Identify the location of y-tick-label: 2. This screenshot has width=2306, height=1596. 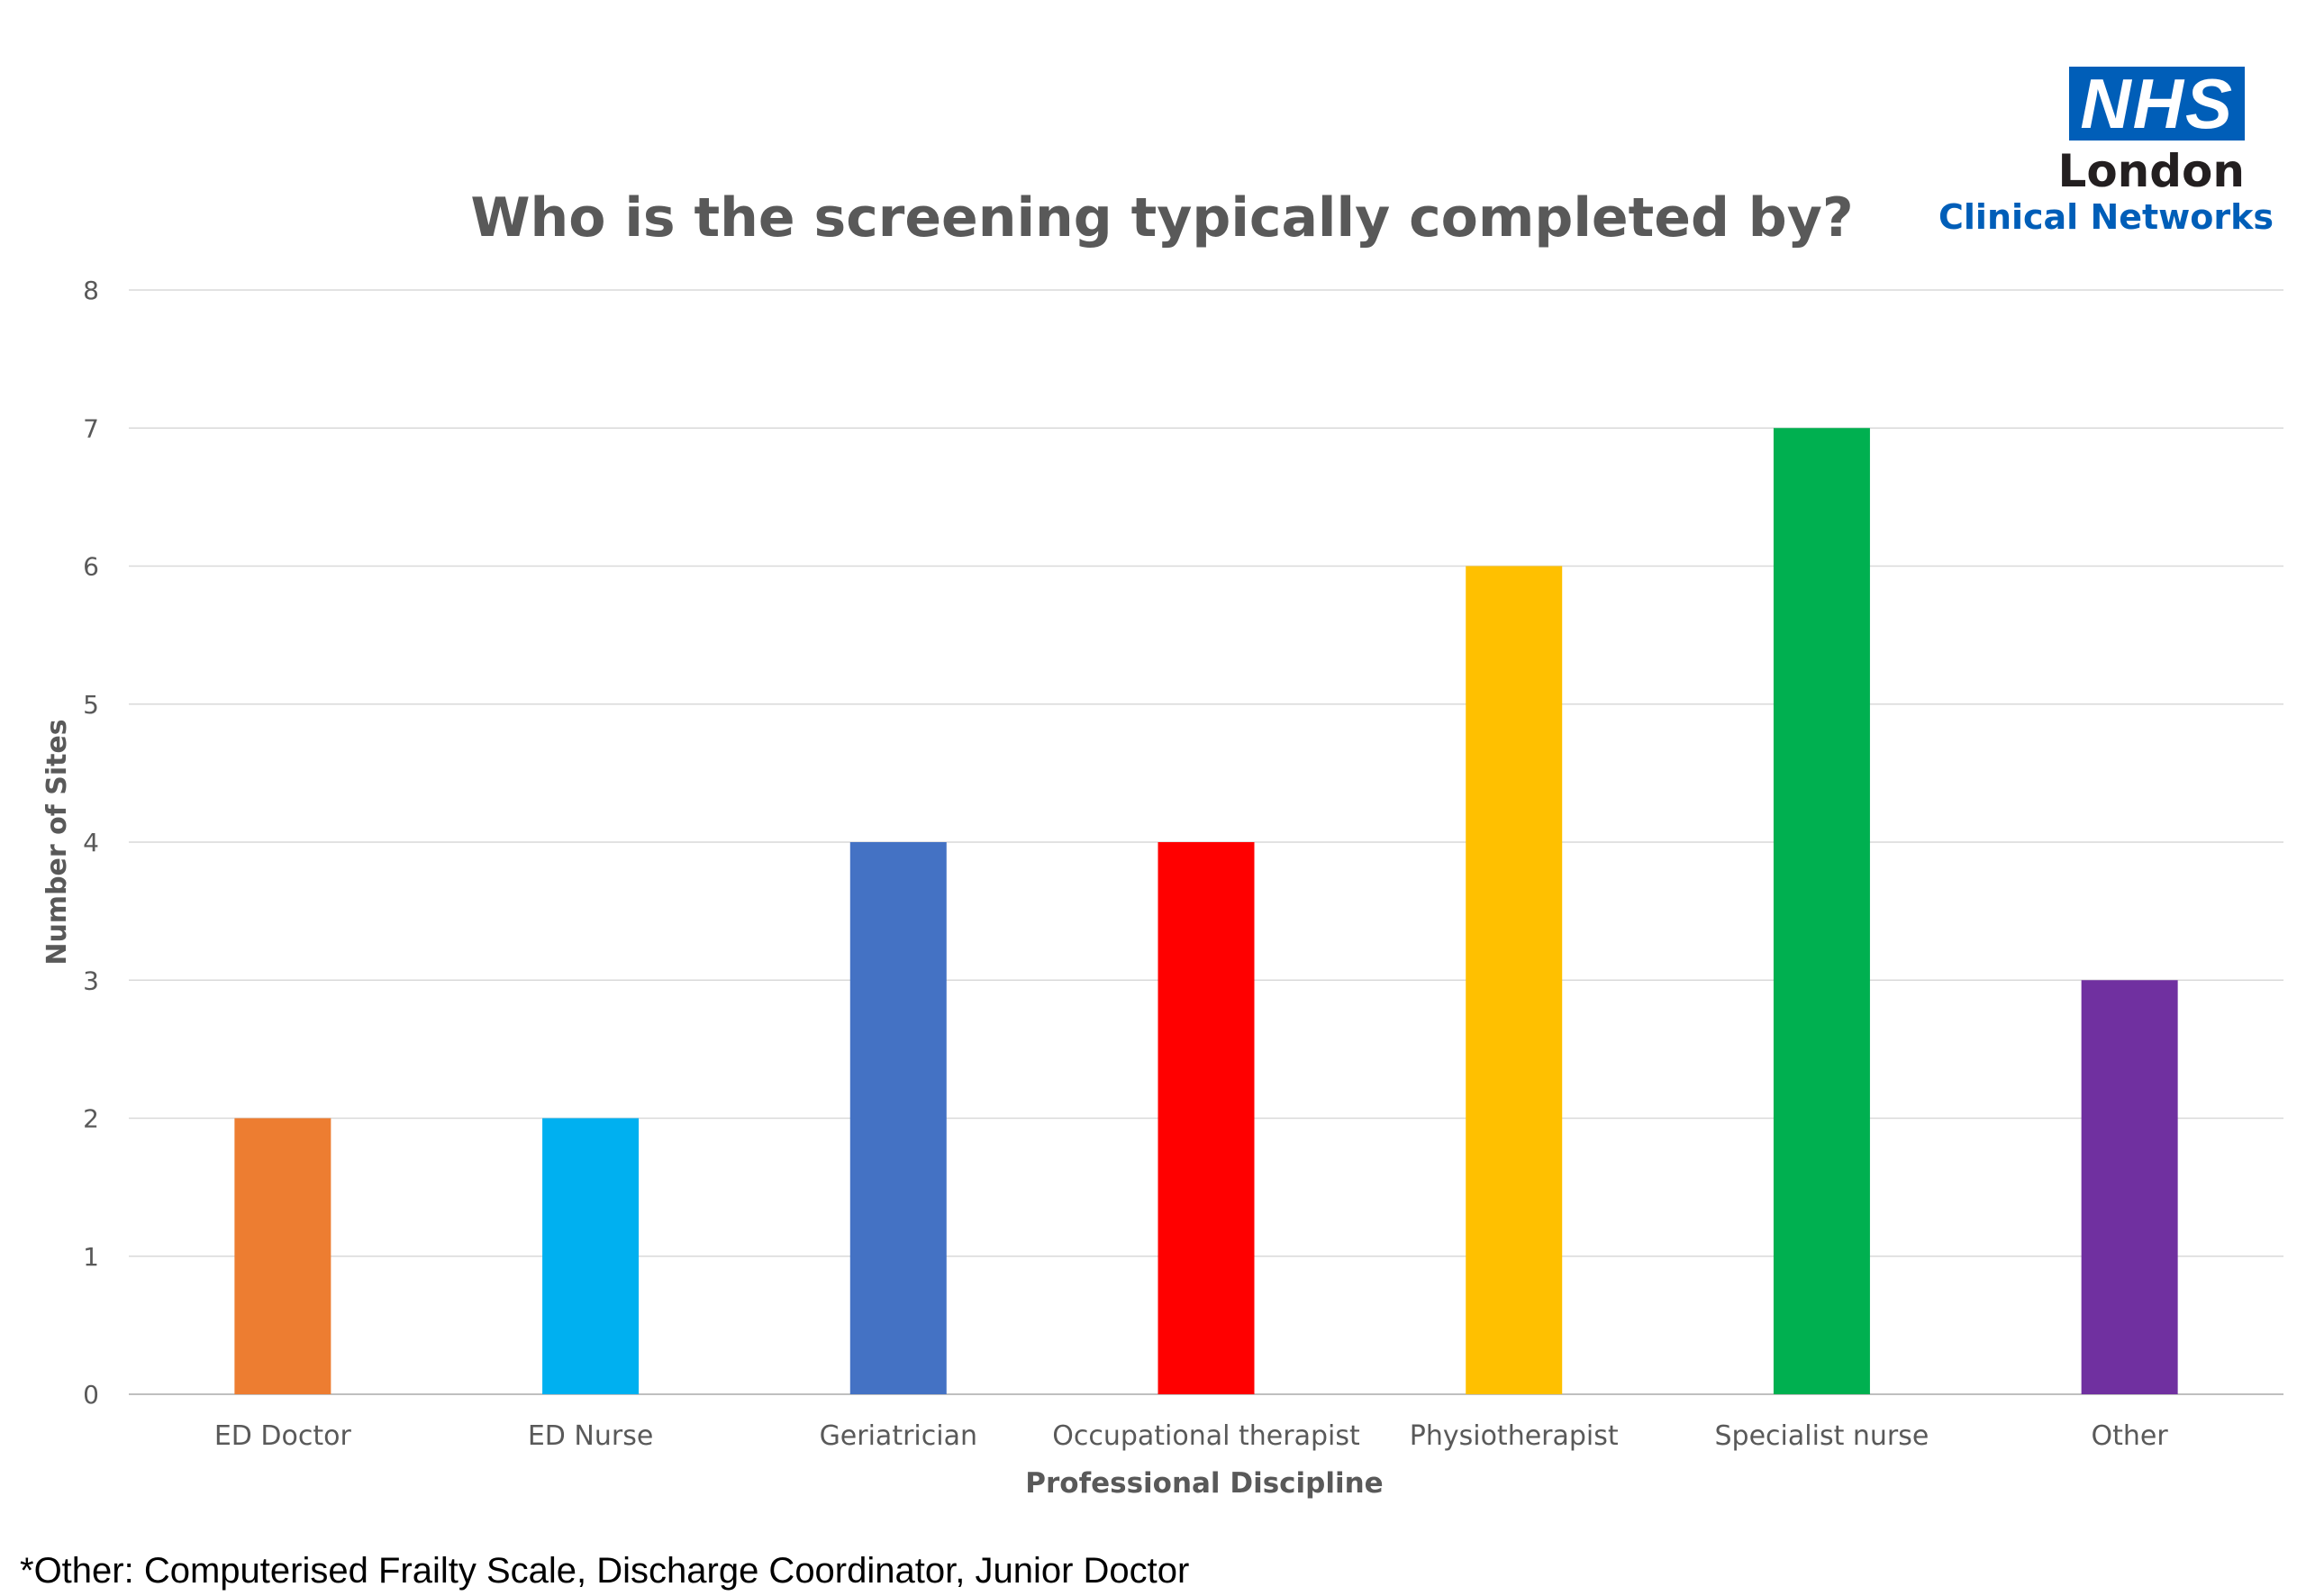
(91, 1119).